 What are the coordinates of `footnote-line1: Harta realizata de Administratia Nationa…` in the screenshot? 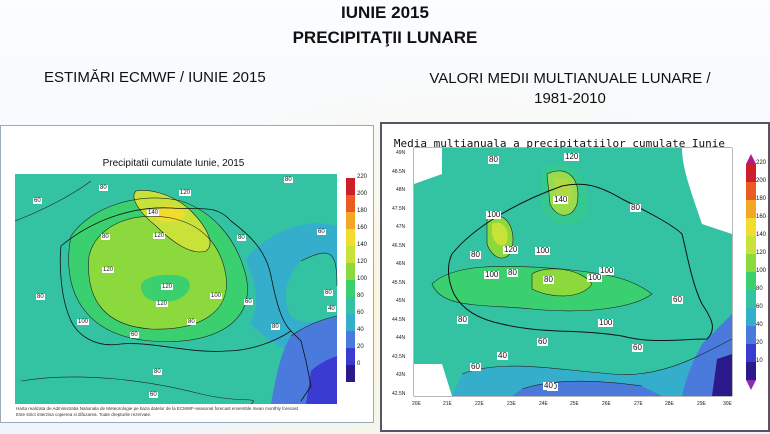 It's located at (157, 408).